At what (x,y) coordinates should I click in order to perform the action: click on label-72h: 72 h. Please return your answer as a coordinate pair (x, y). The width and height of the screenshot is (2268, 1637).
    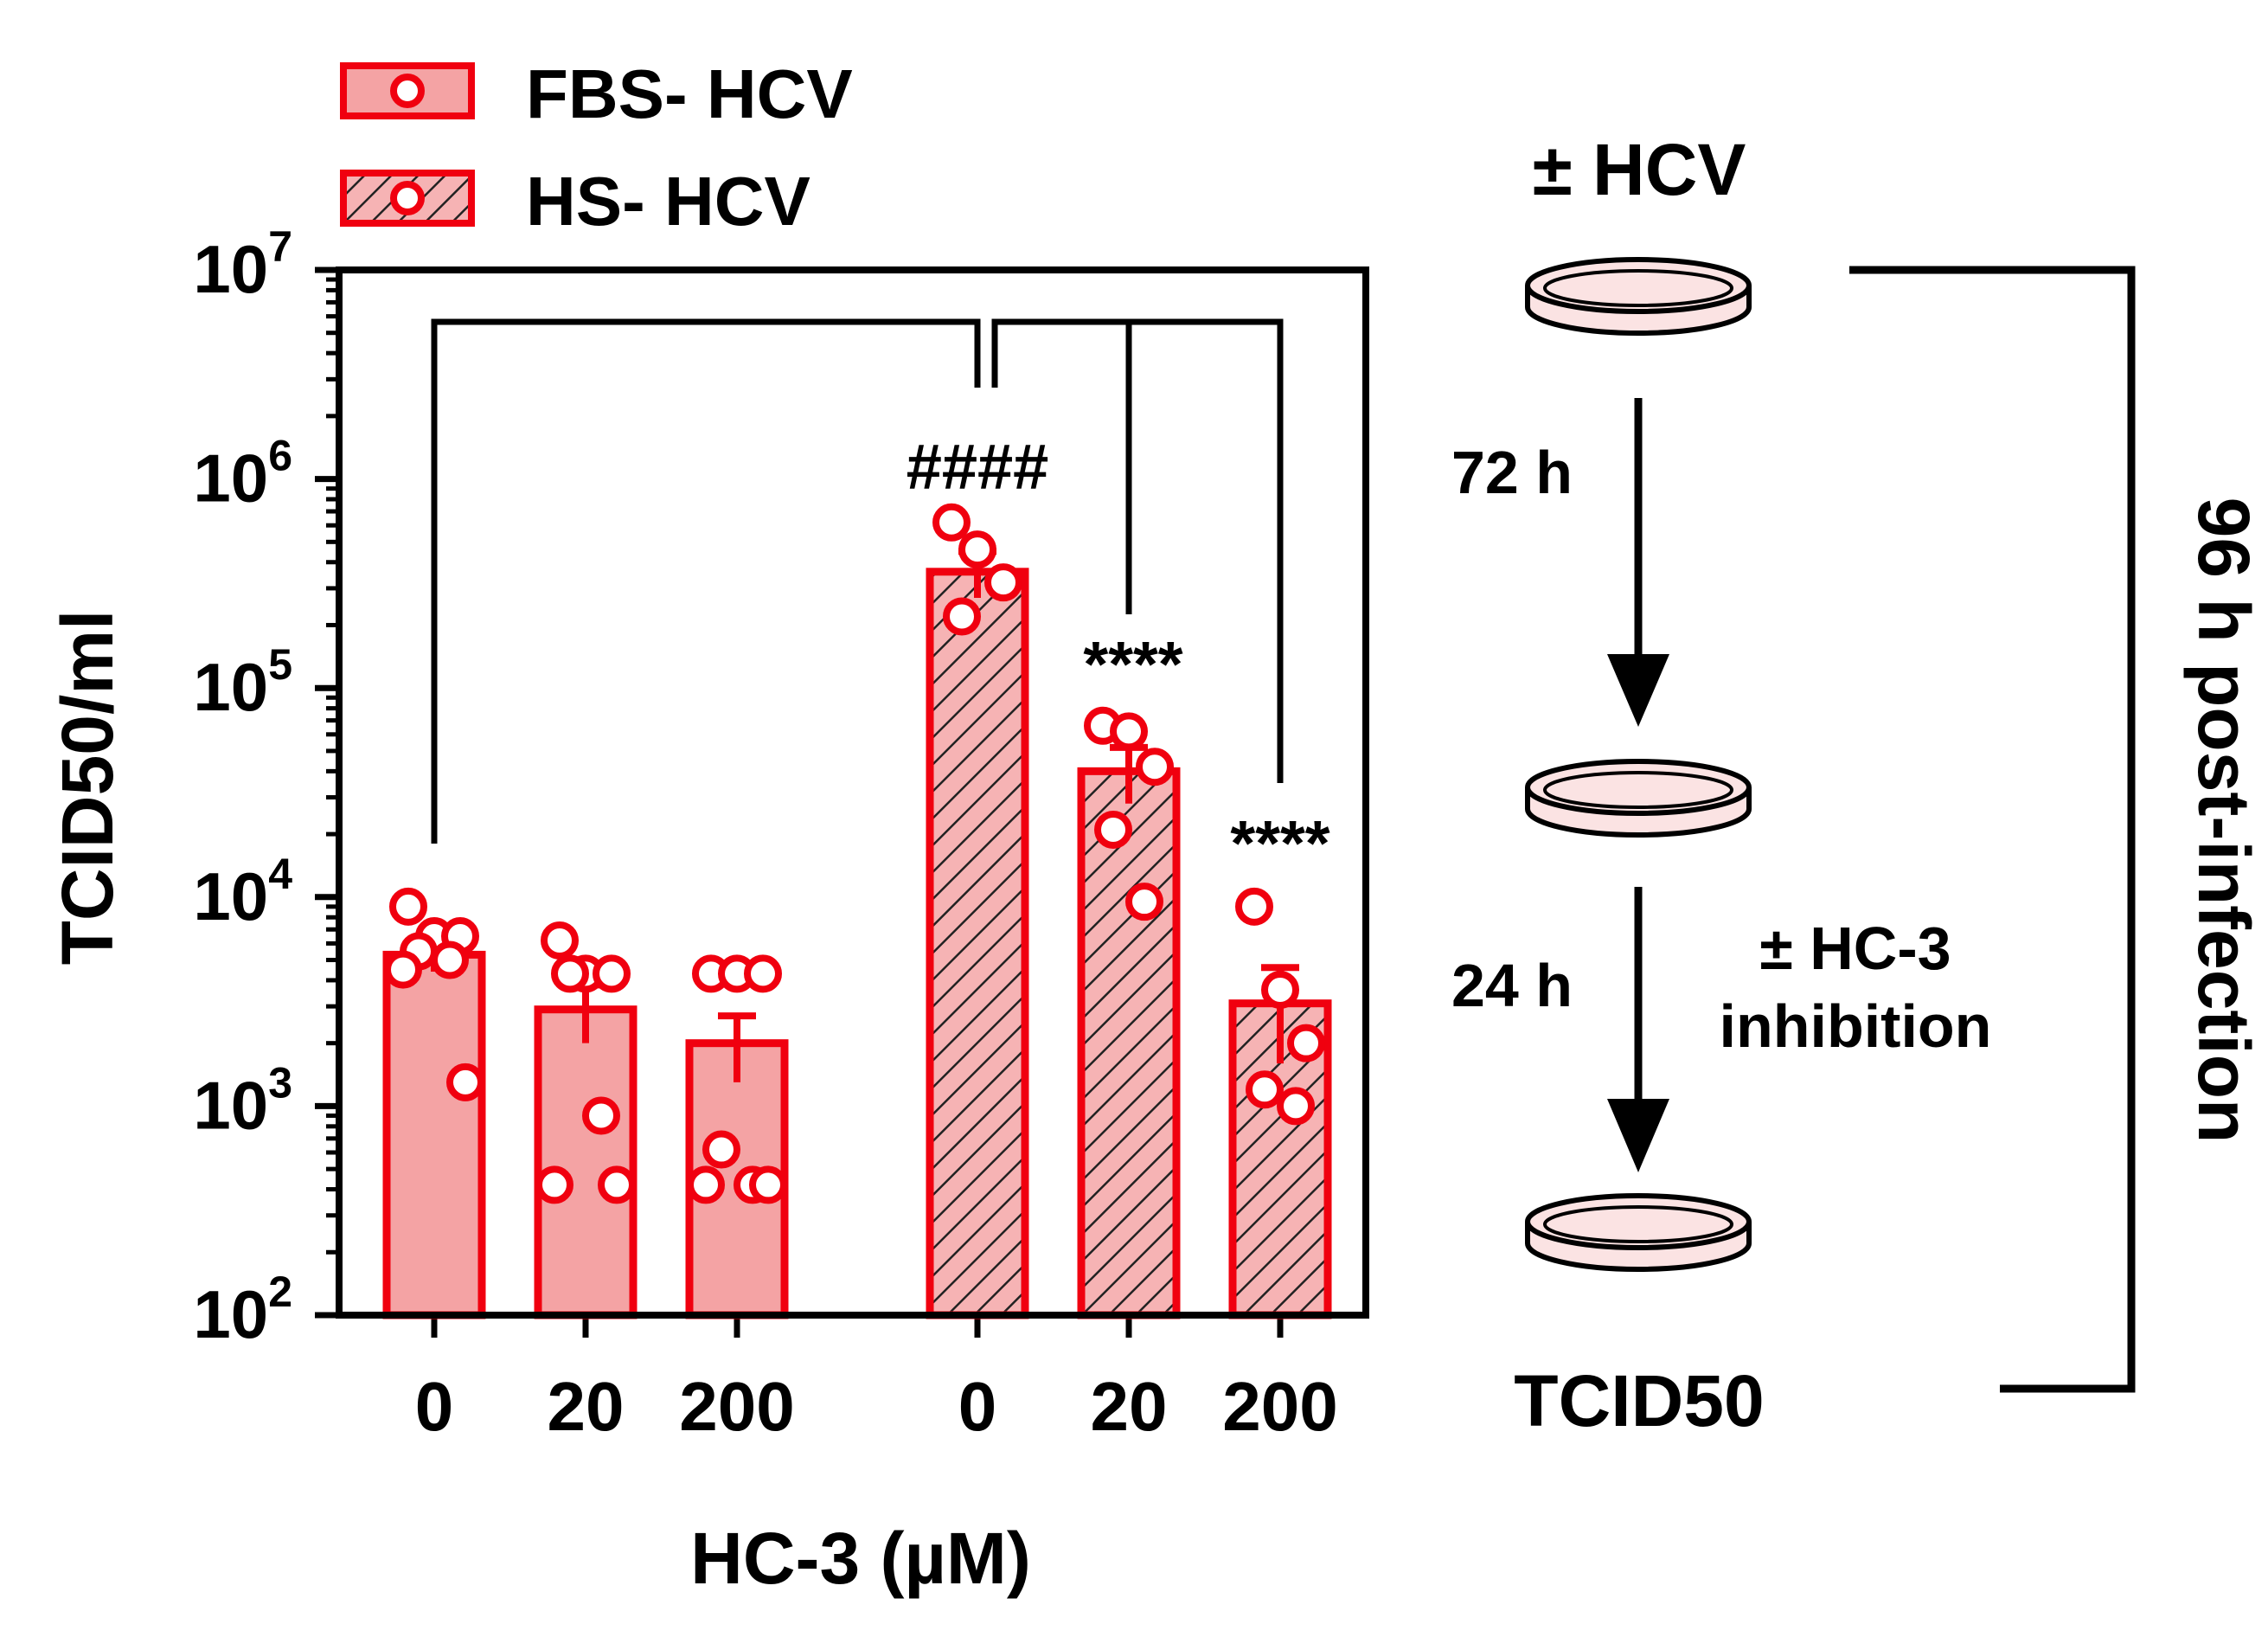
    Looking at the image, I should click on (1512, 472).